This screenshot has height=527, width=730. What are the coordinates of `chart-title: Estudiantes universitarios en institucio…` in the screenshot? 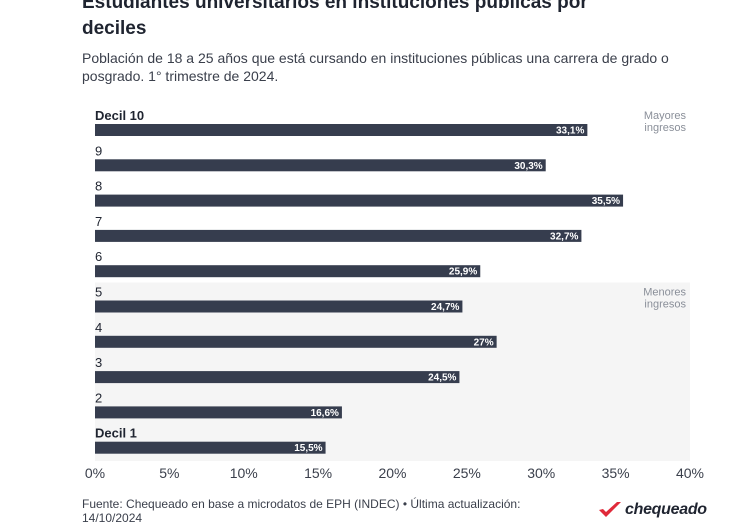 It's located at (392, 21).